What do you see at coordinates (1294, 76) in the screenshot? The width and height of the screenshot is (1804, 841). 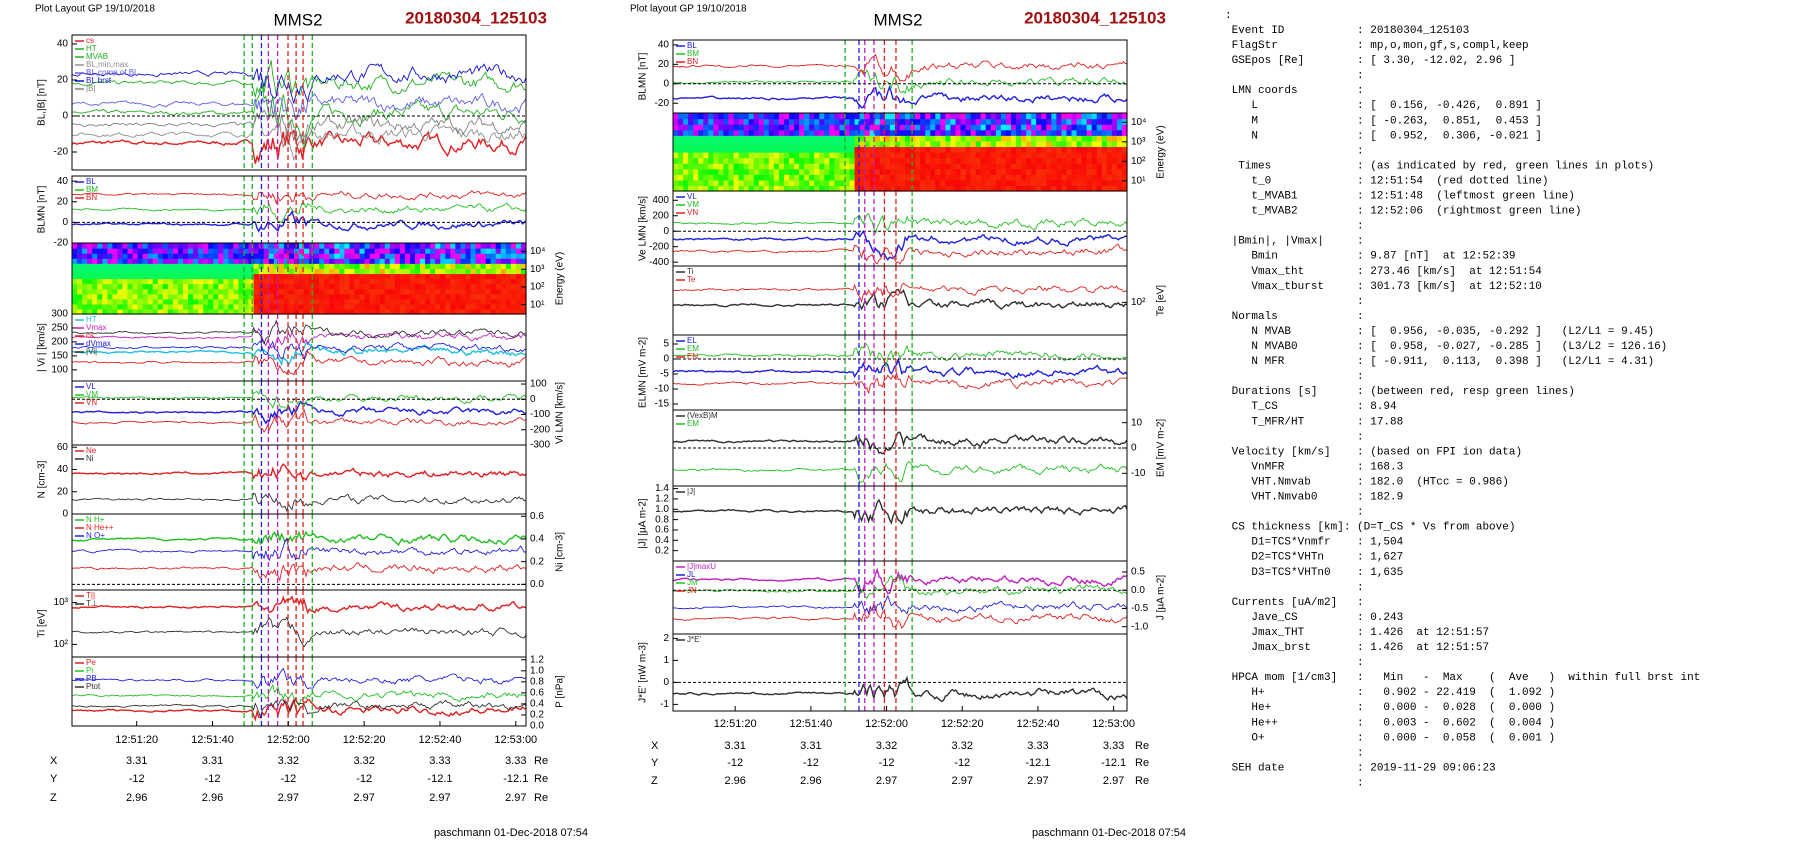 I see `info-line: :` at bounding box center [1294, 76].